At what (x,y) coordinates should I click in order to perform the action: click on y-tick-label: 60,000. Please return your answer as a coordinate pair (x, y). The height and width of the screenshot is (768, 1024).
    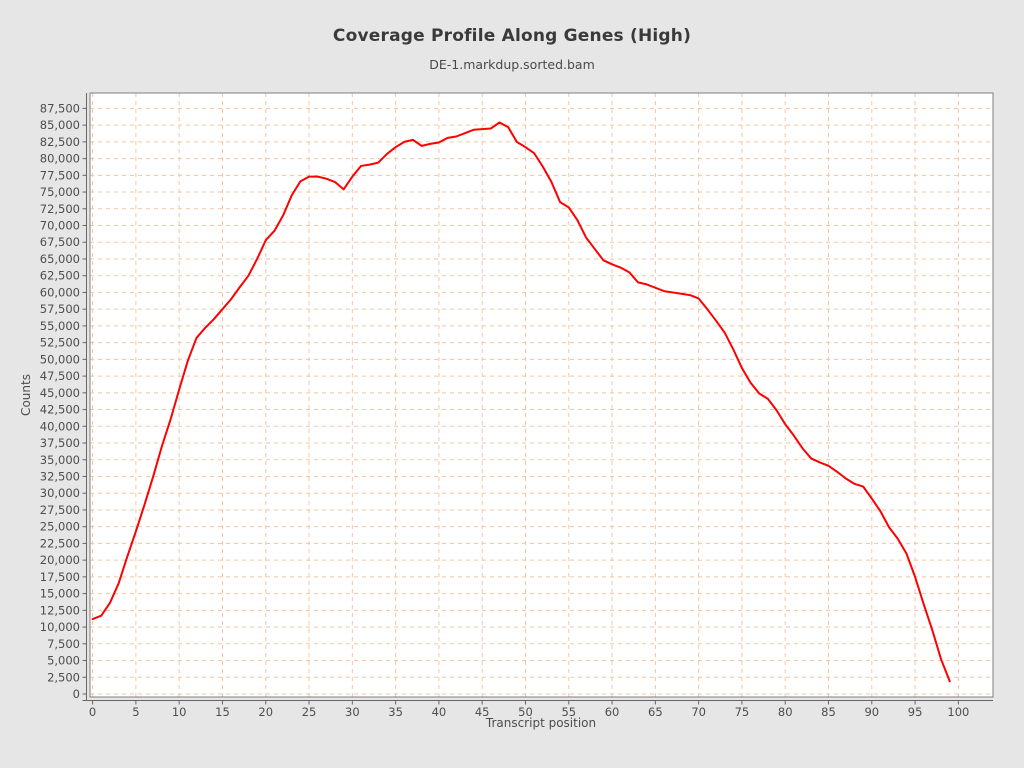
    Looking at the image, I should click on (60, 292).